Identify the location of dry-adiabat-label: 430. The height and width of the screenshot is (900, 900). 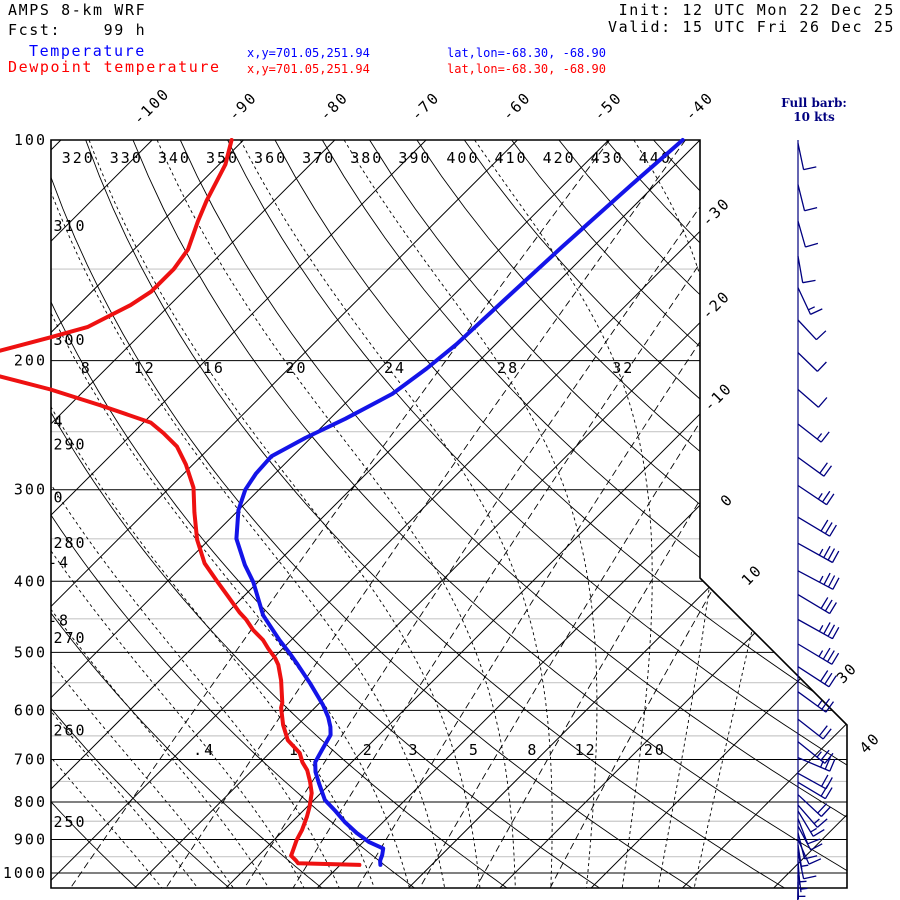
(607, 158).